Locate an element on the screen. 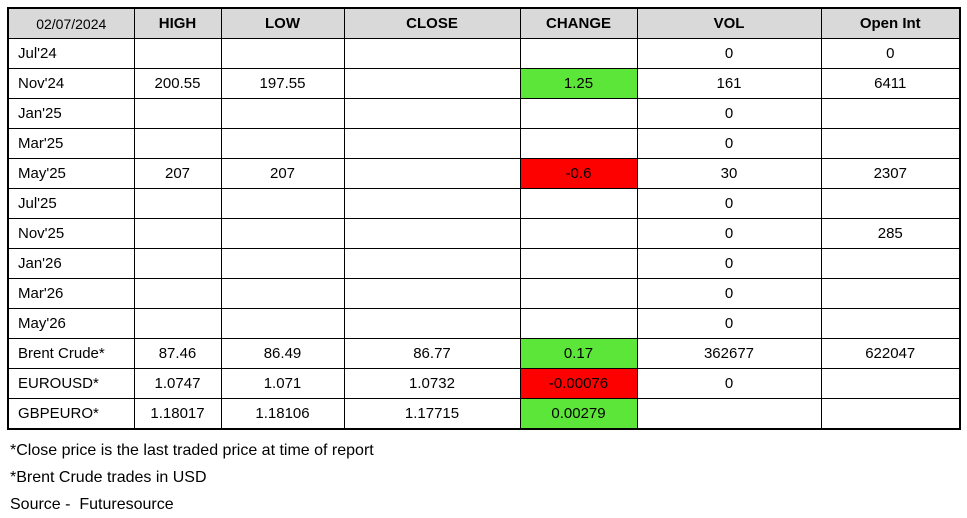  table-row: Jan'25 0 is located at coordinates (484, 113).